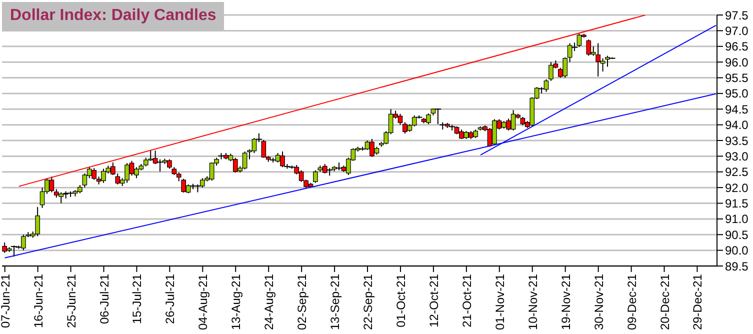 Image resolution: width=753 pixels, height=334 pixels. I want to click on chart-title: Dollar Index: Daily Candles, so click(113, 16).